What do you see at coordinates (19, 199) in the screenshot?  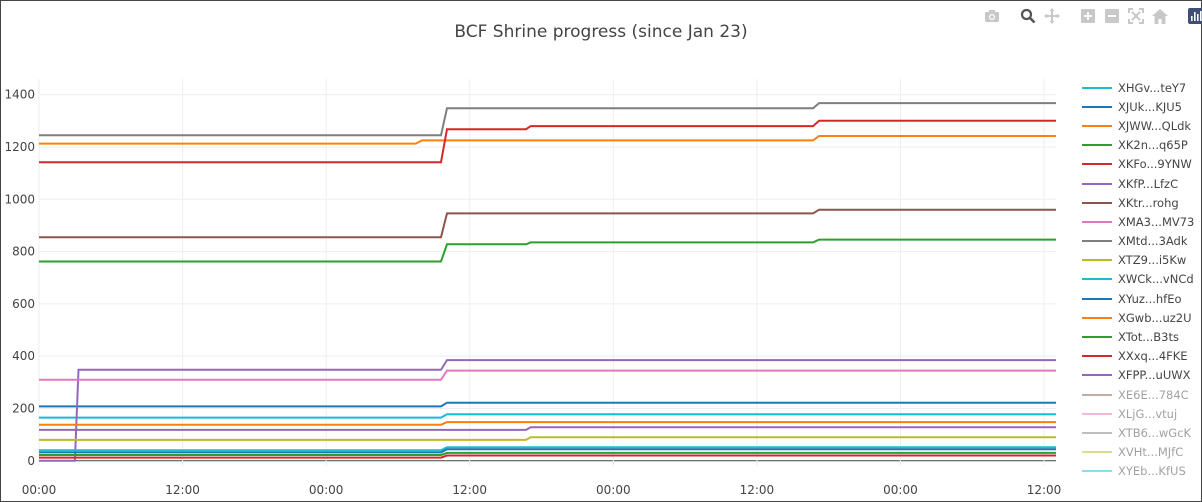 I see `y-tick-label: 1000` at bounding box center [19, 199].